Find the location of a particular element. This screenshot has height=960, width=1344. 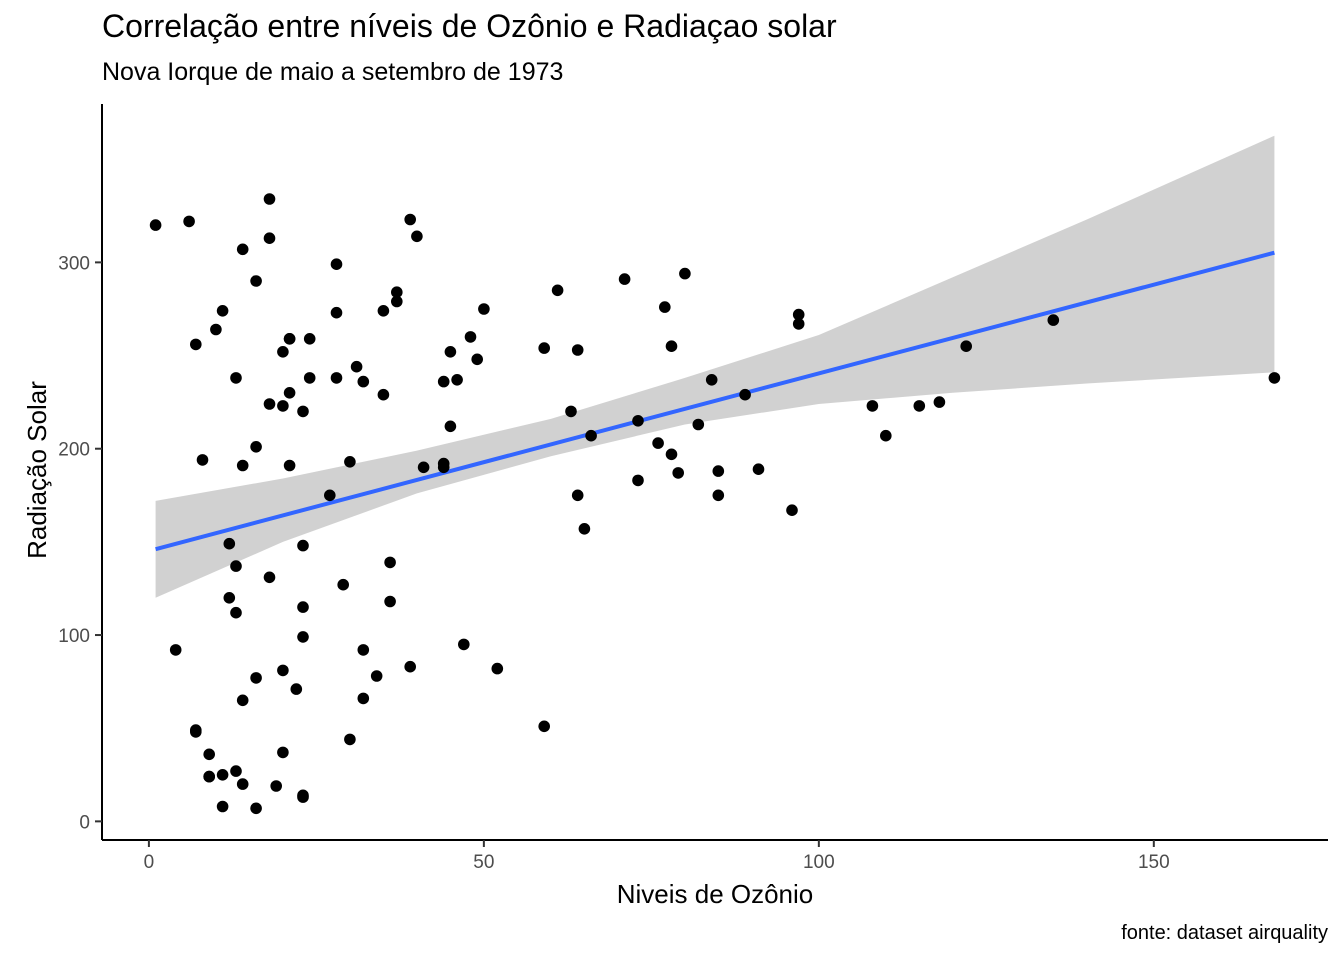

y-tick-label: 100 is located at coordinates (74, 636).